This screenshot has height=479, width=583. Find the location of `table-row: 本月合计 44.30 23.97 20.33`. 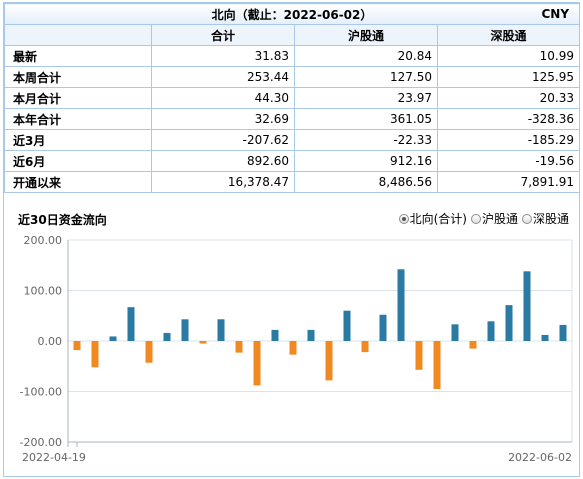

table-row: 本月合计 44.30 23.97 20.33 is located at coordinates (292, 98).